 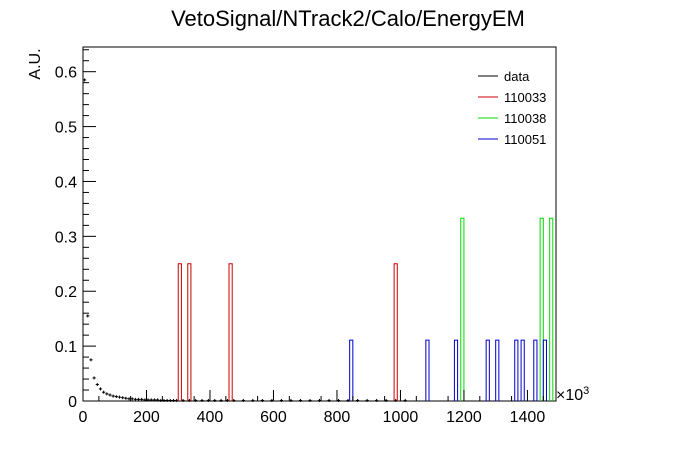 What do you see at coordinates (66, 237) in the screenshot?
I see `y-tick-label: 0.3` at bounding box center [66, 237].